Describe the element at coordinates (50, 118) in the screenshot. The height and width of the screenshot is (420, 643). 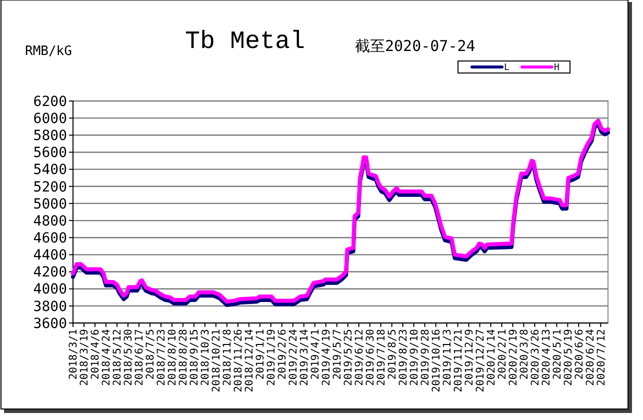
I see `y-tick-label: 6000` at that location.